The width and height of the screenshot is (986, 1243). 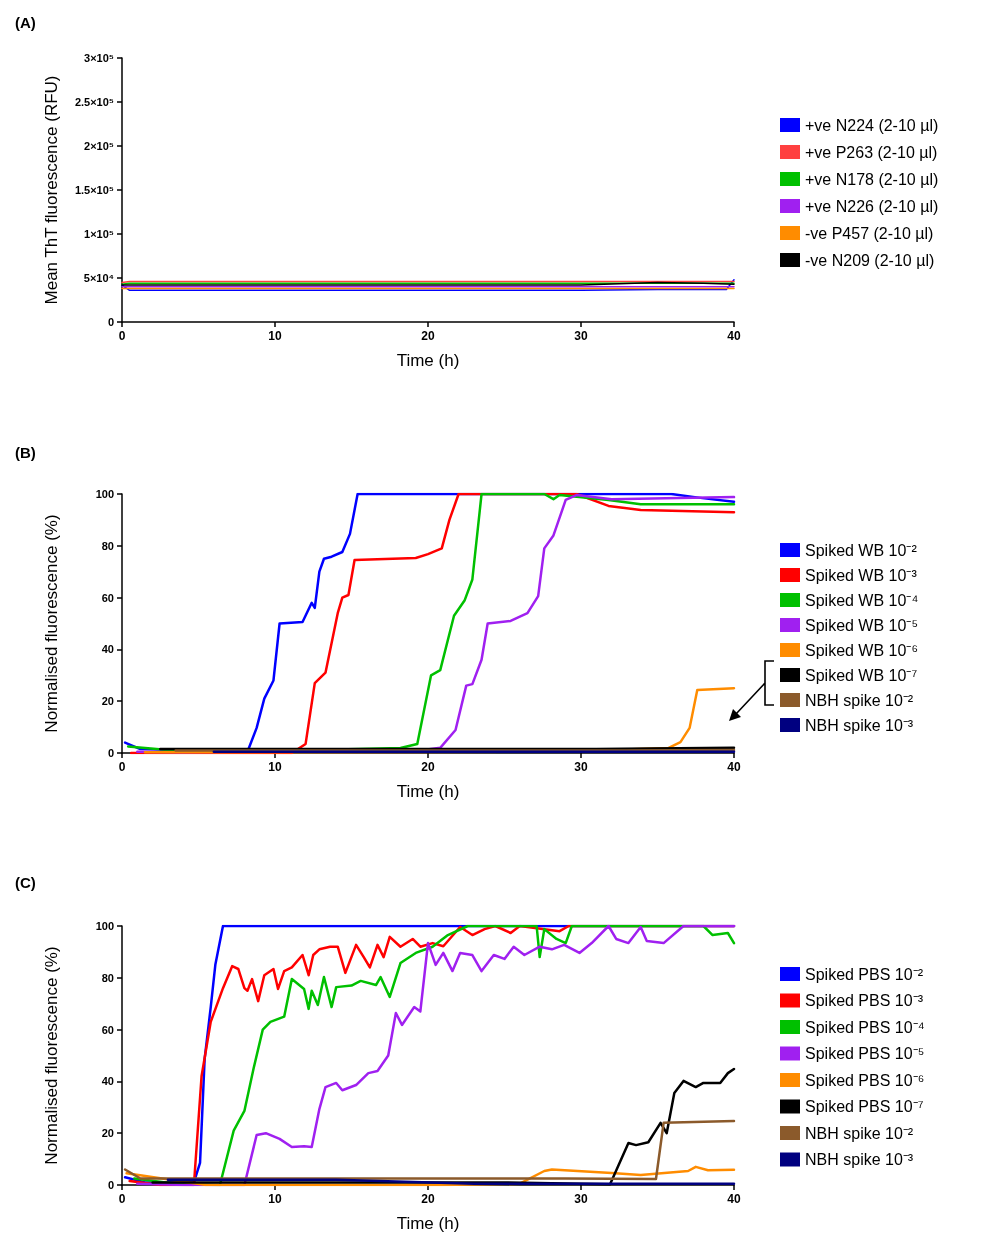 What do you see at coordinates (861, 675) in the screenshot?
I see `legend-label: Spiked WB 10⁻⁷` at bounding box center [861, 675].